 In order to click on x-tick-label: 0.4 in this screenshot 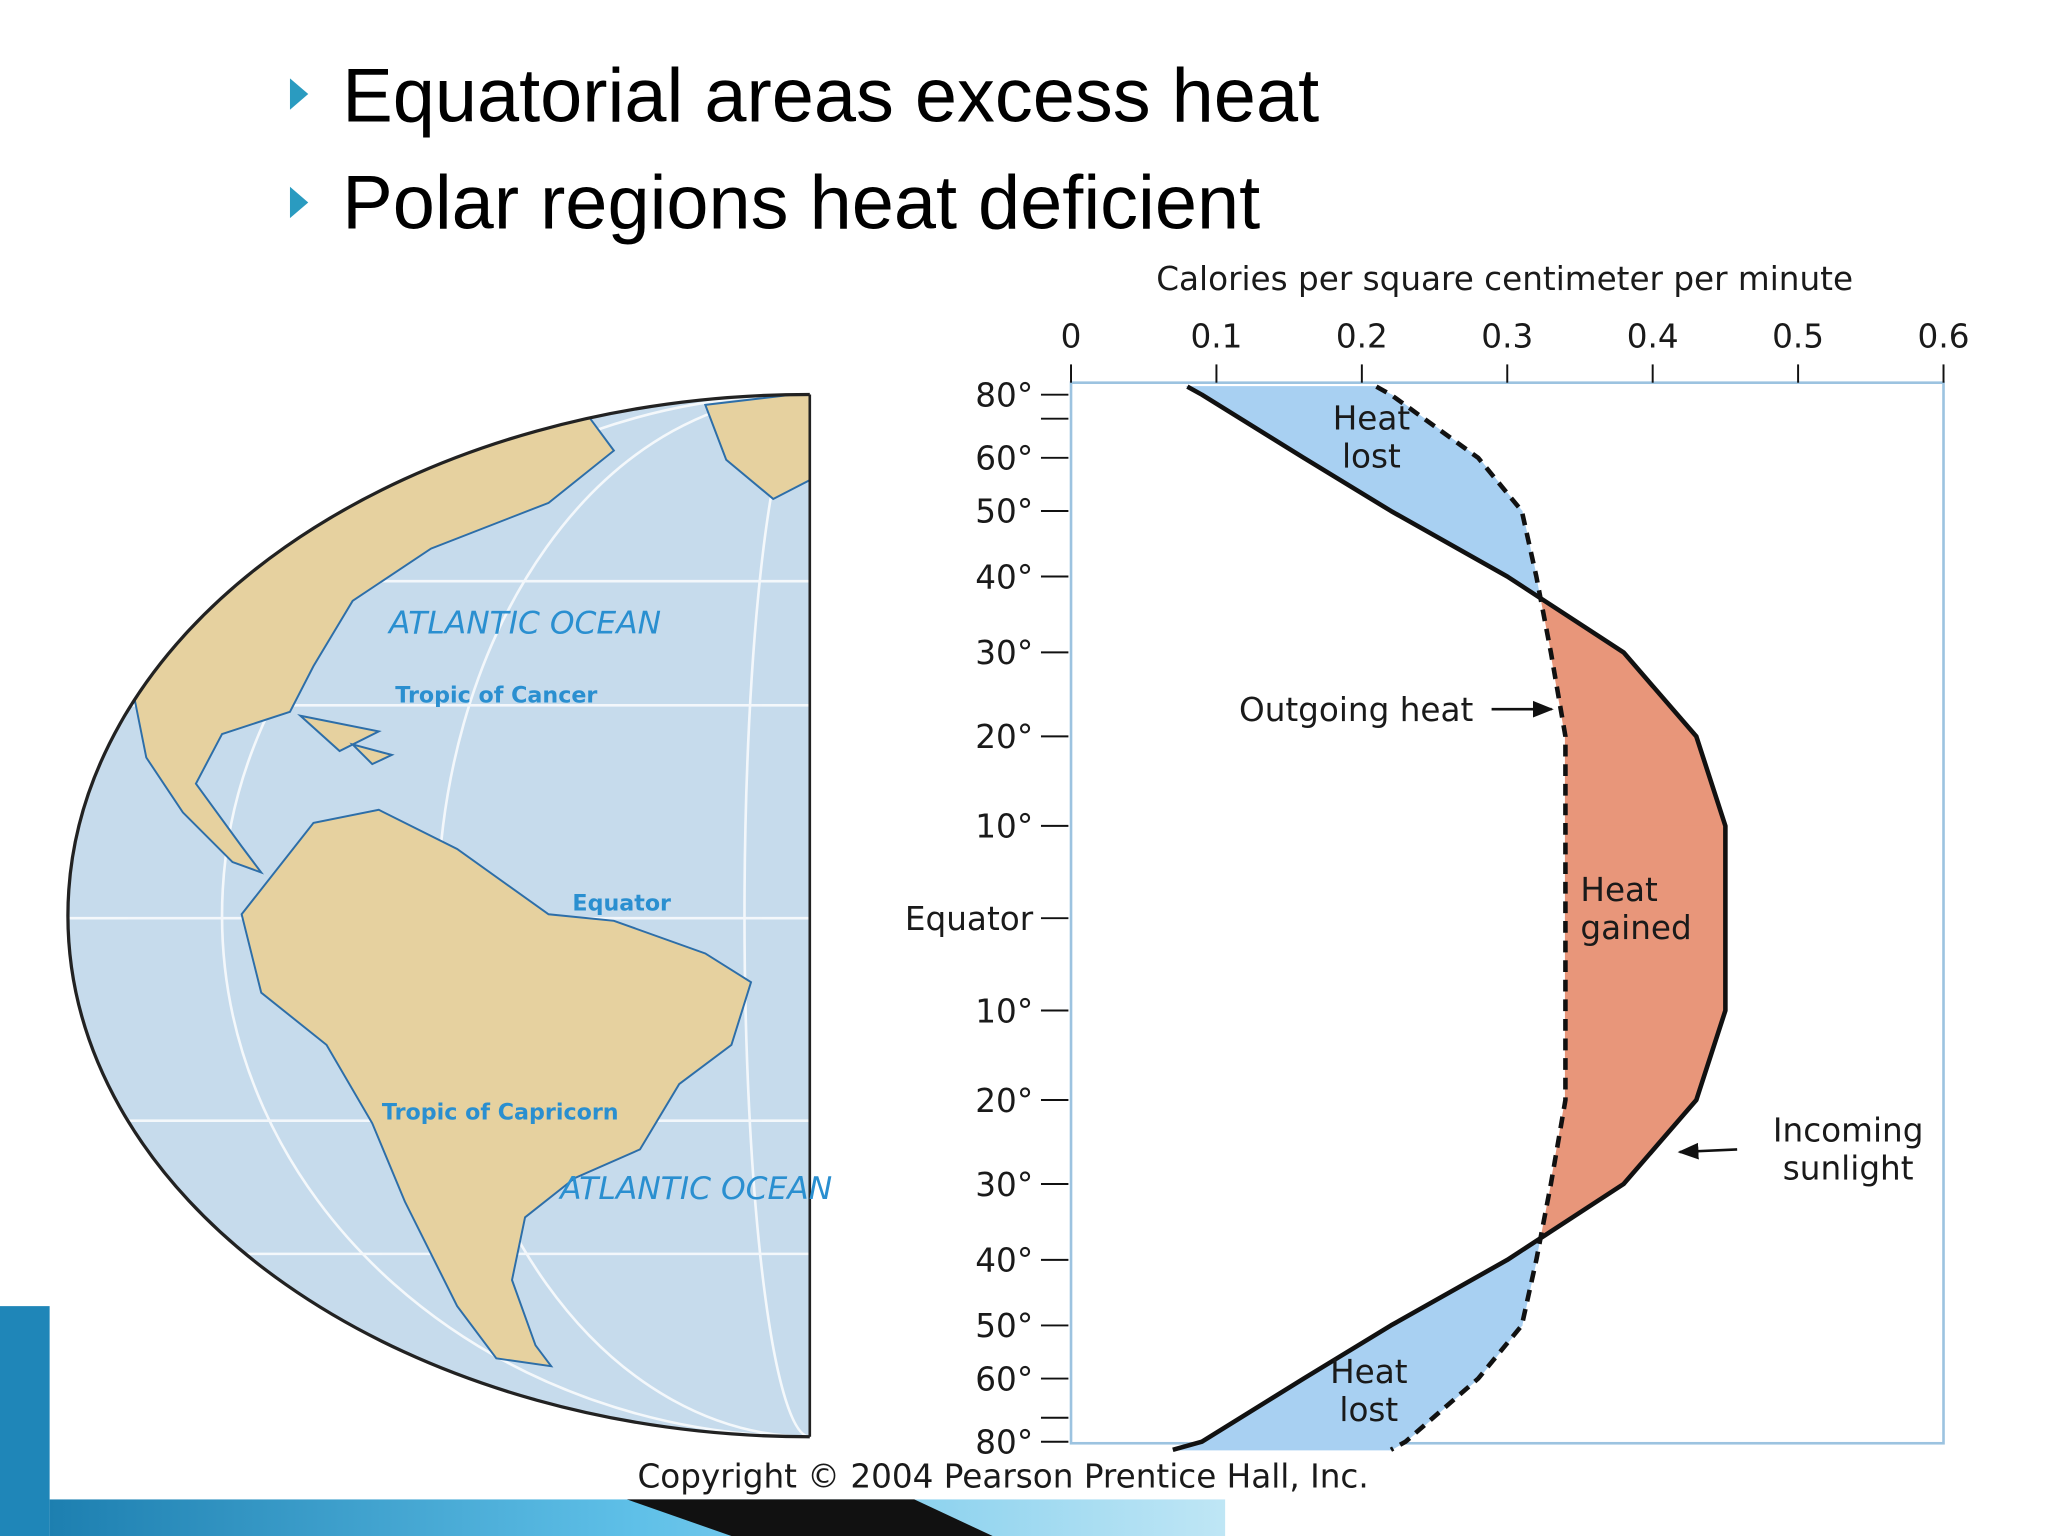, I will do `click(1653, 336)`.